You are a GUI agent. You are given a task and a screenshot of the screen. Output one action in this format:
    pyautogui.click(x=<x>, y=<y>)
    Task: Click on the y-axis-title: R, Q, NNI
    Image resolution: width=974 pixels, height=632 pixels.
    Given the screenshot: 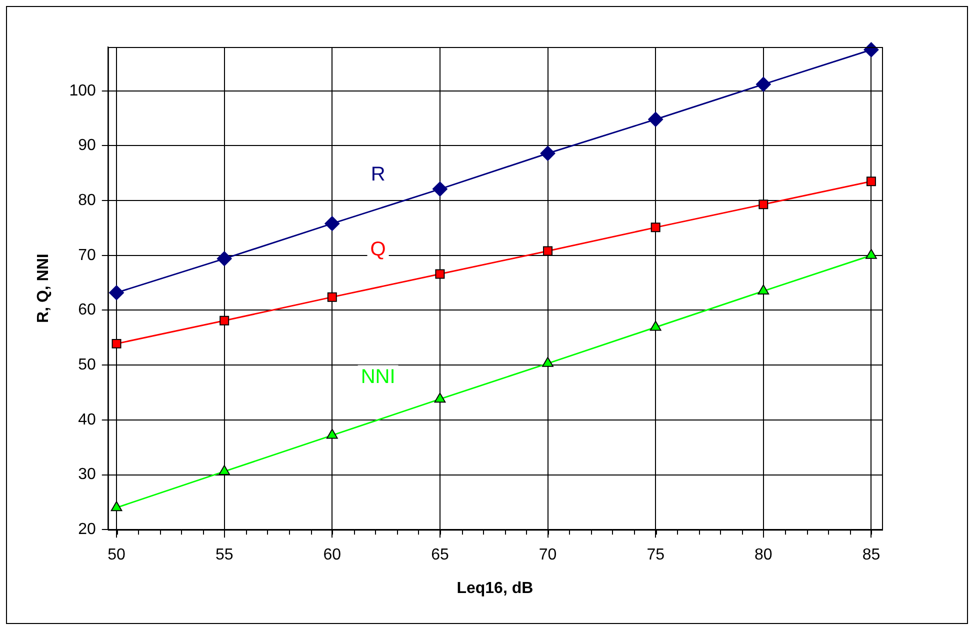 What is the action you would take?
    pyautogui.click(x=43, y=288)
    